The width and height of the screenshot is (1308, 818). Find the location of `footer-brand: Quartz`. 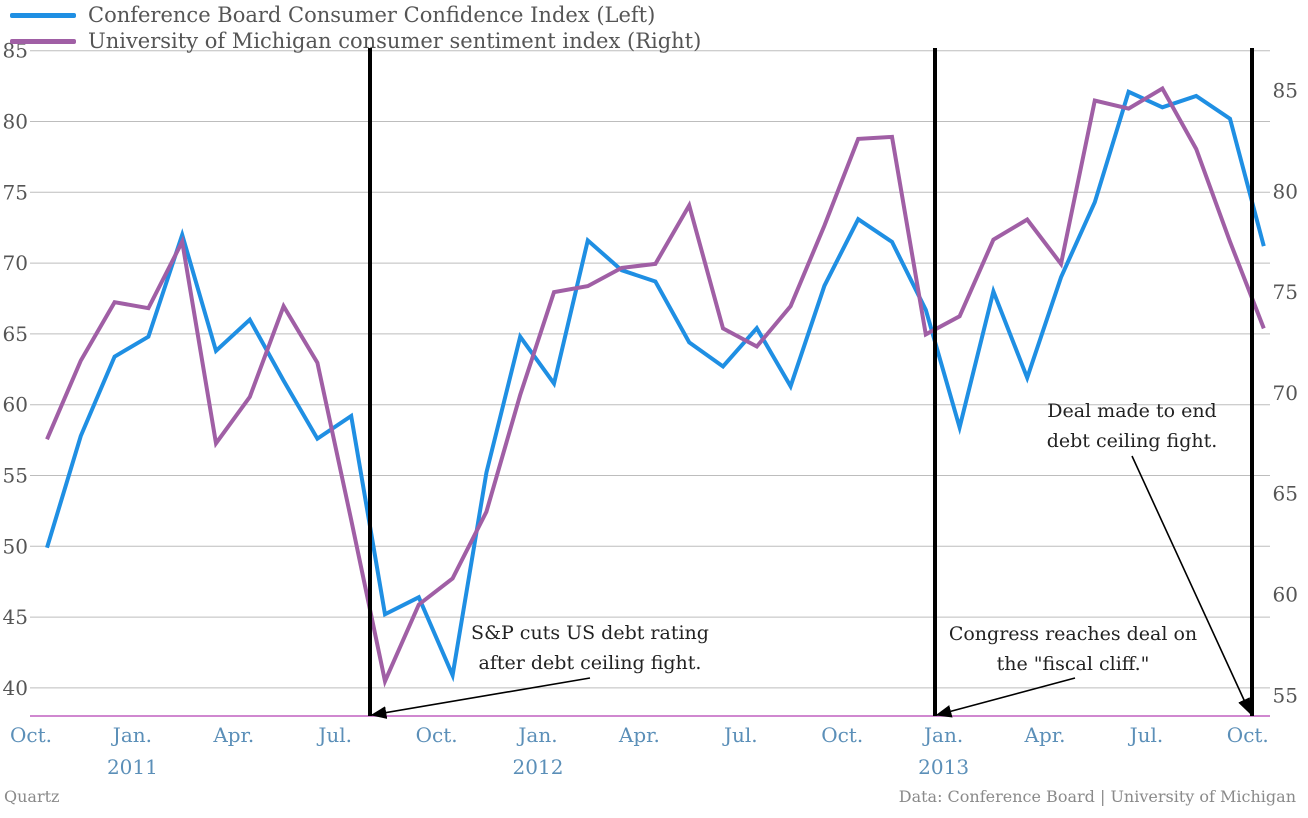

footer-brand: Quartz is located at coordinates (32, 796).